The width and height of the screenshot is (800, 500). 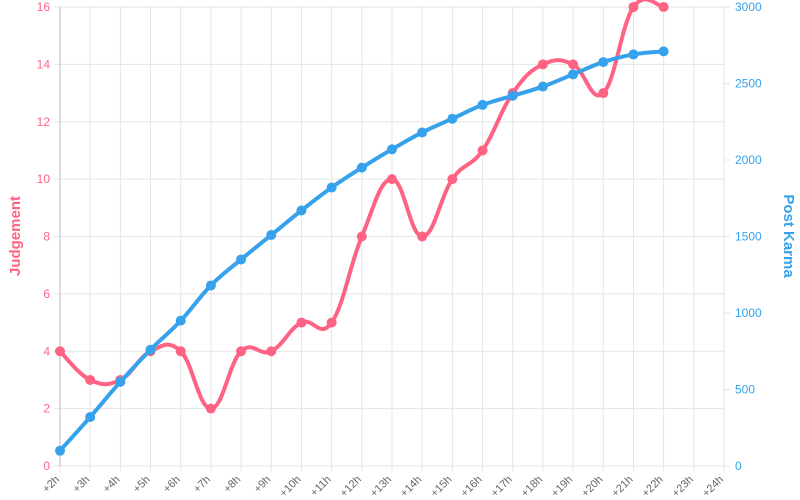 What do you see at coordinates (46, 294) in the screenshot?
I see `y-tick-label: 6` at bounding box center [46, 294].